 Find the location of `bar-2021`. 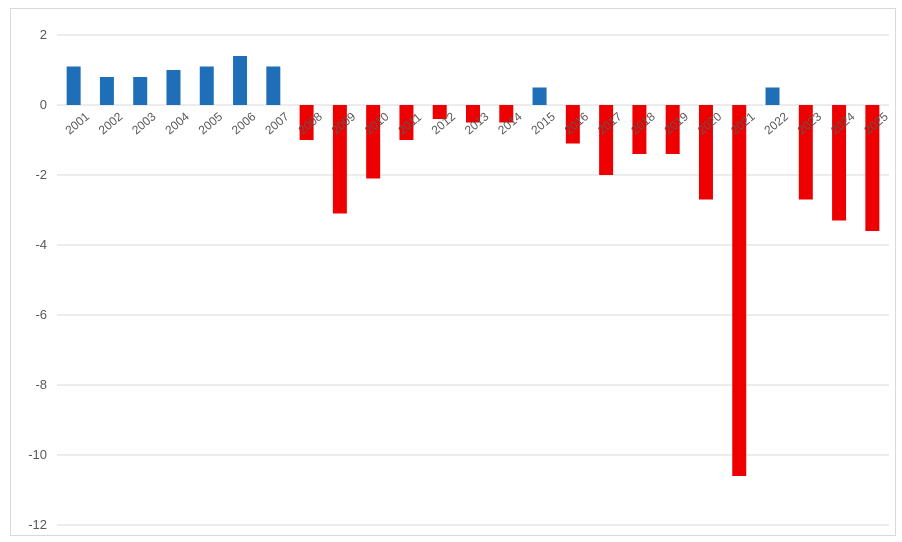

bar-2021 is located at coordinates (739, 290).